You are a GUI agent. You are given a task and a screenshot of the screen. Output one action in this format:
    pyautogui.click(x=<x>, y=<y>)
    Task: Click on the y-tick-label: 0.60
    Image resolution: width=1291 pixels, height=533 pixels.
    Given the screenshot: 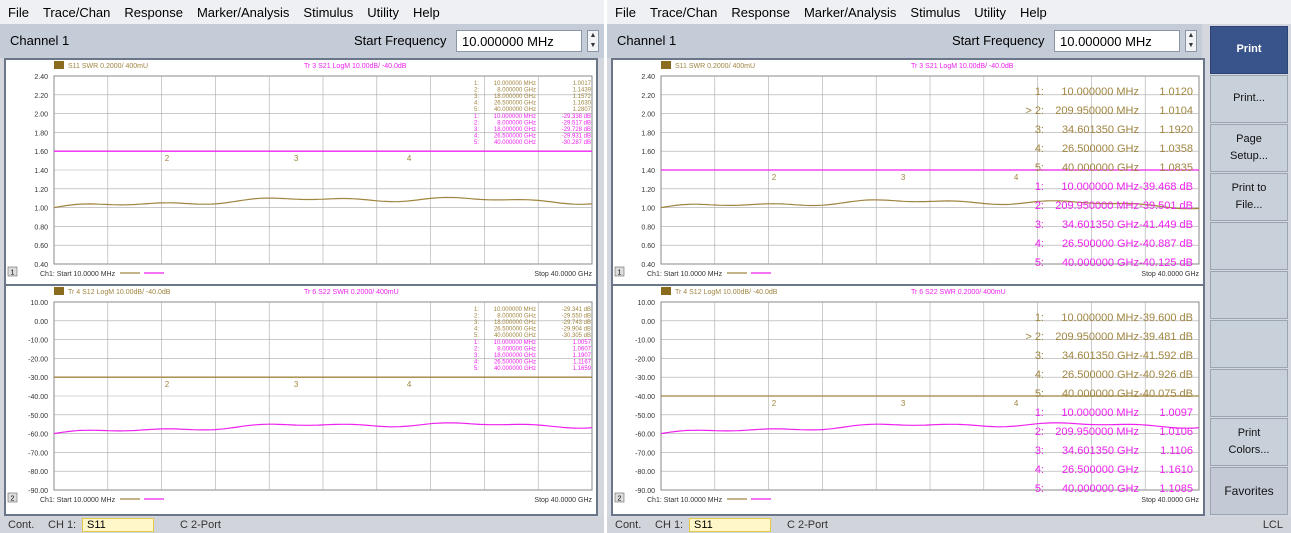 What is the action you would take?
    pyautogui.click(x=41, y=246)
    